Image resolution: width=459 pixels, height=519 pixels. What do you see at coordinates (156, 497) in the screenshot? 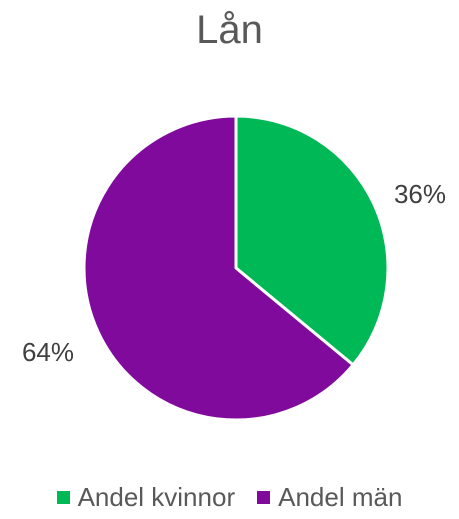
I see `legend-label-andel-kvinnor: Andel kvinnor` at bounding box center [156, 497].